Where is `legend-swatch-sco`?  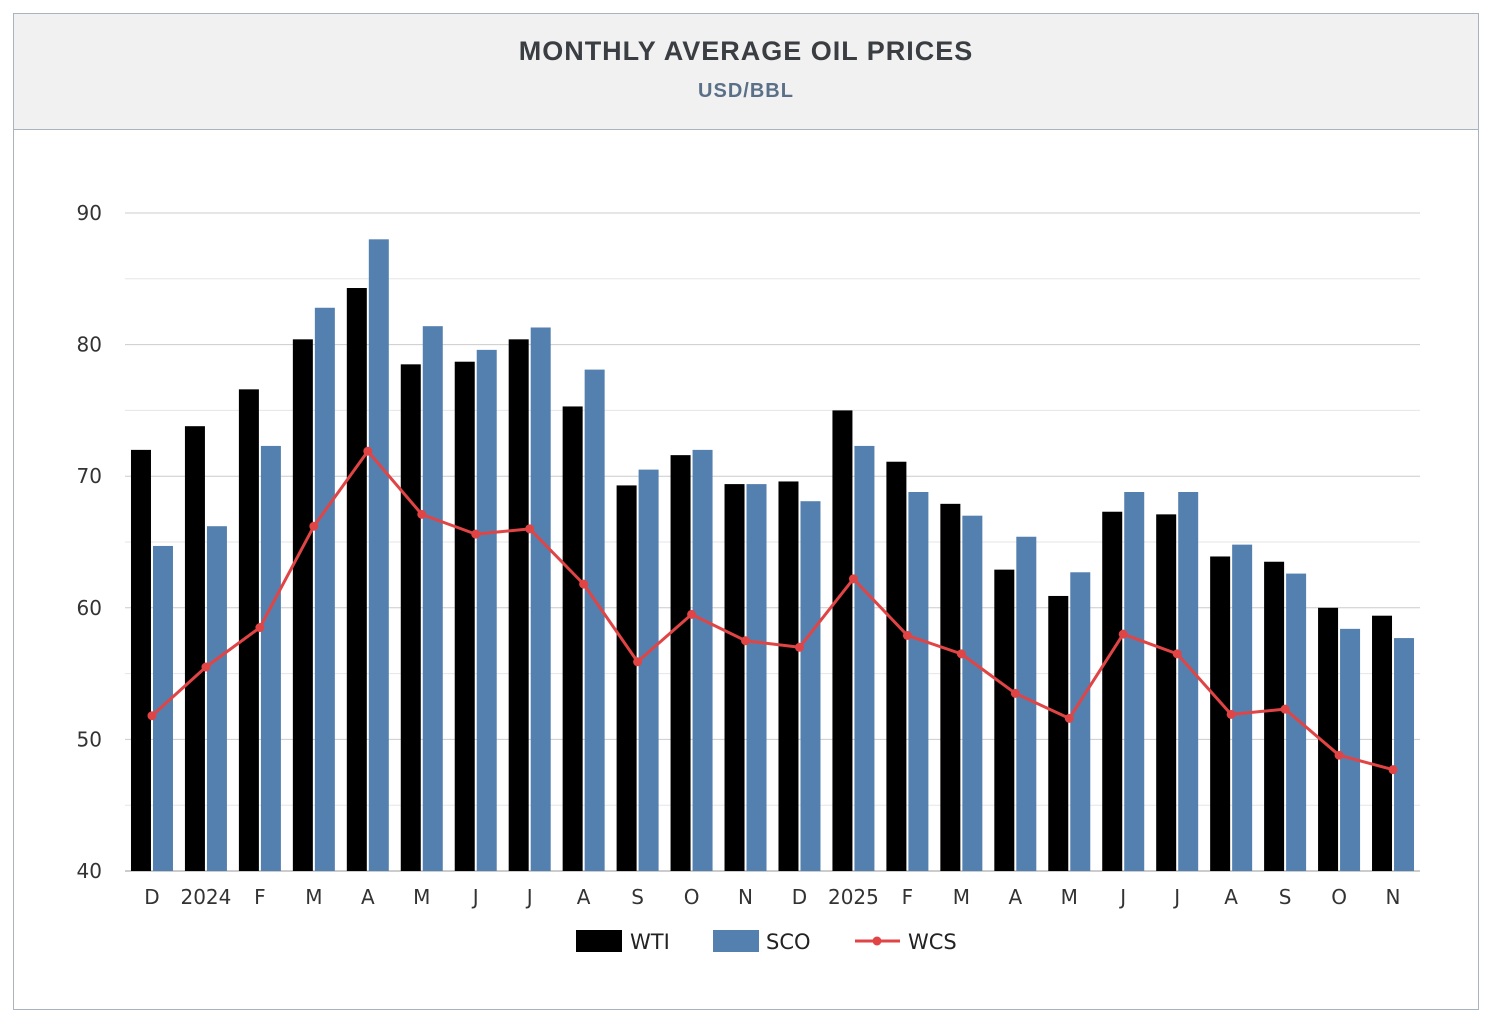 legend-swatch-sco is located at coordinates (736, 941).